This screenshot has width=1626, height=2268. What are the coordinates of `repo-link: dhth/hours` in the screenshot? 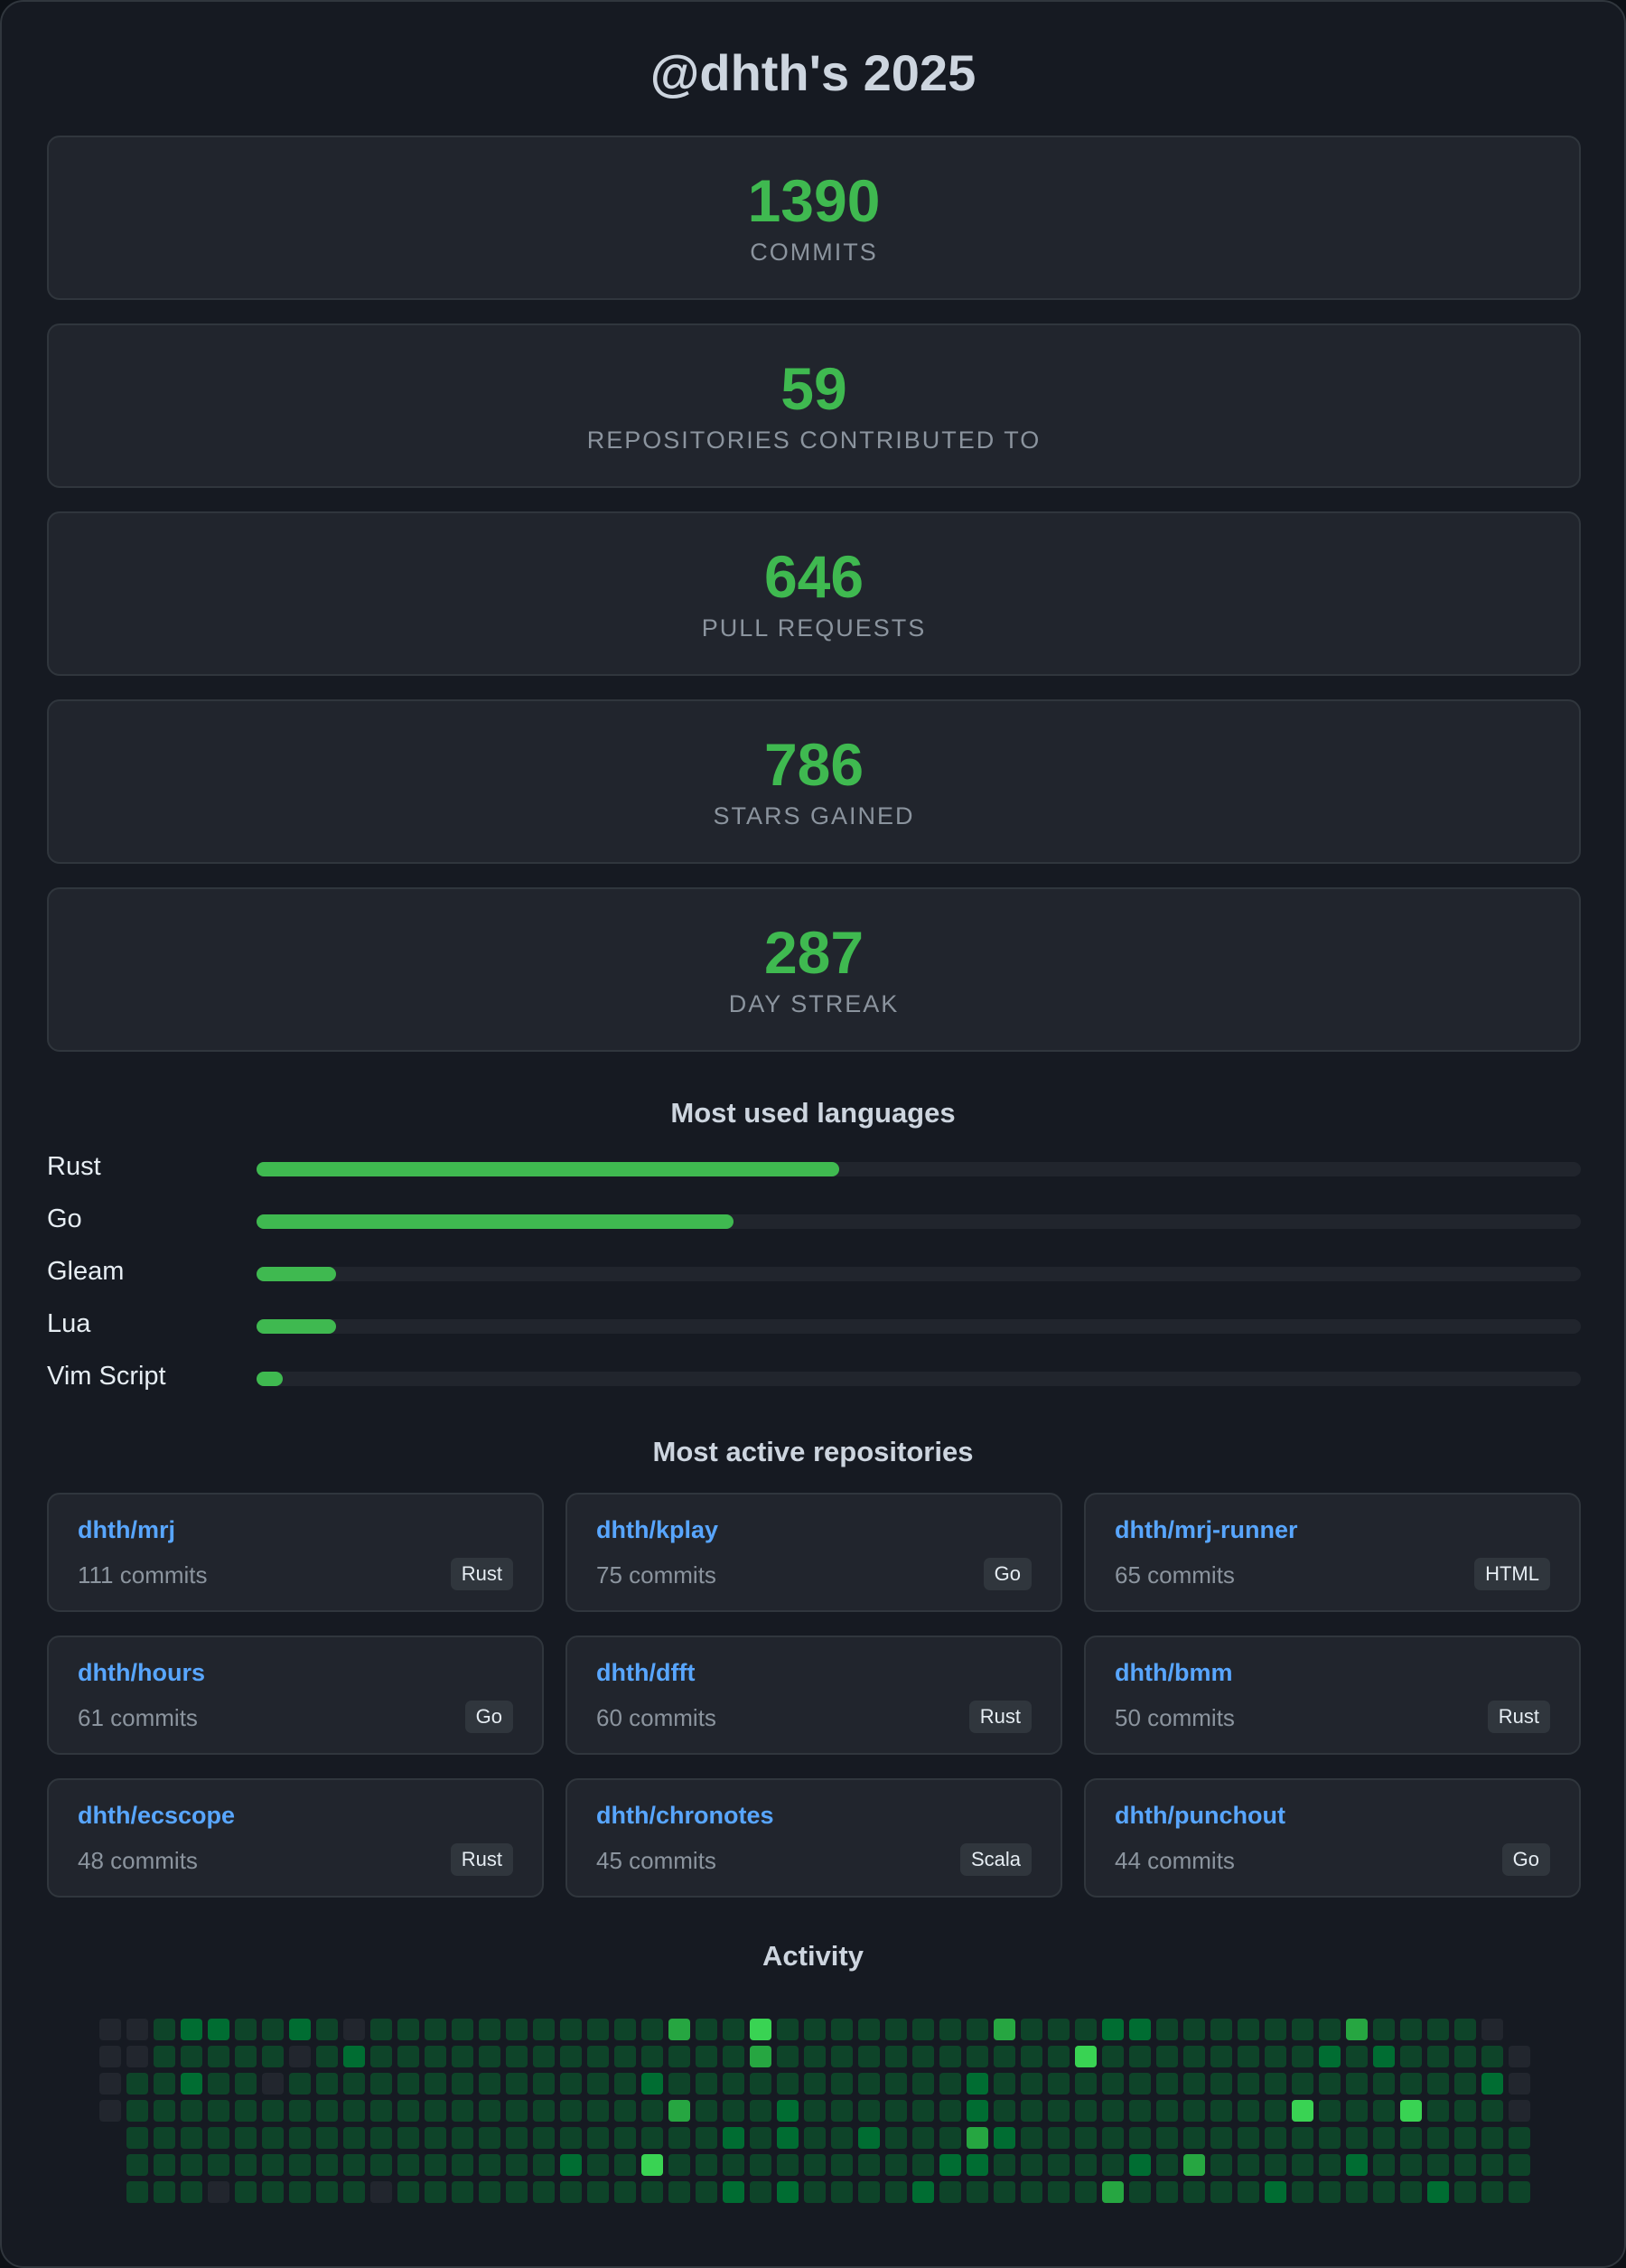 It's located at (141, 1672).